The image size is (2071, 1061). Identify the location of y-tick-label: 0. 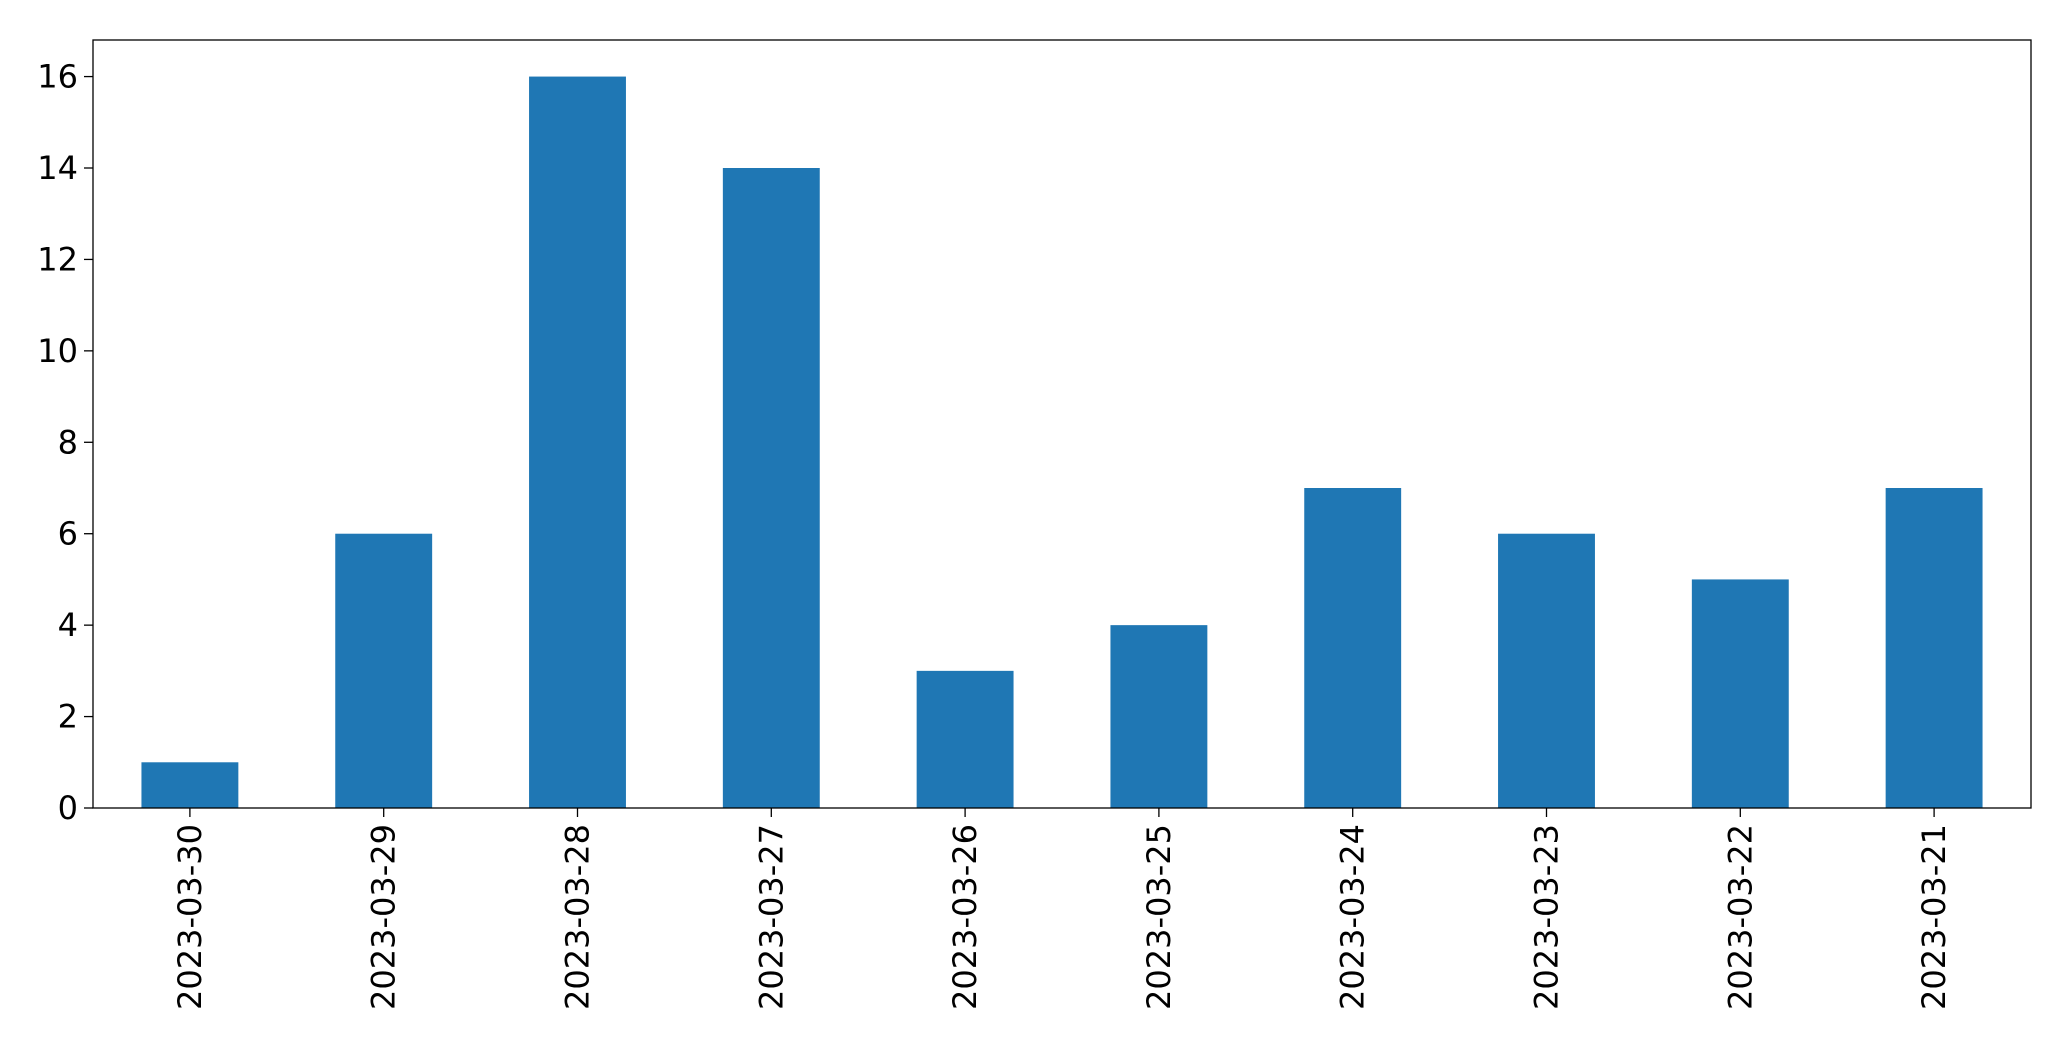
(68, 808).